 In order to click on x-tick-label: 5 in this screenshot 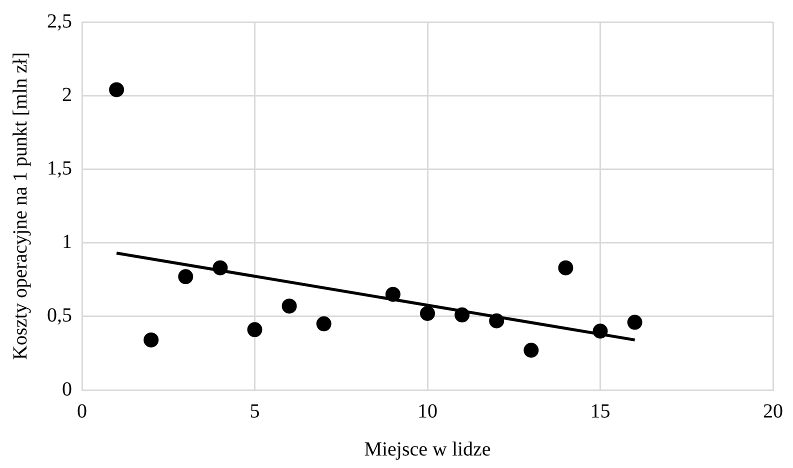, I will do `click(255, 411)`.